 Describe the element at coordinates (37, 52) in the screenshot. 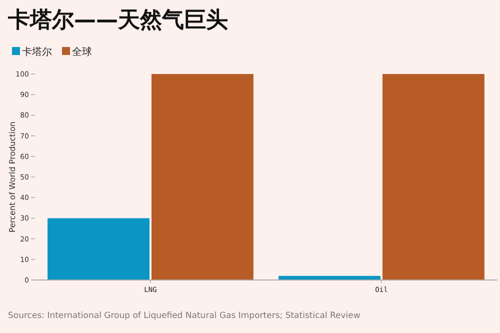

I see `legend-label: 卡塔尔` at that location.